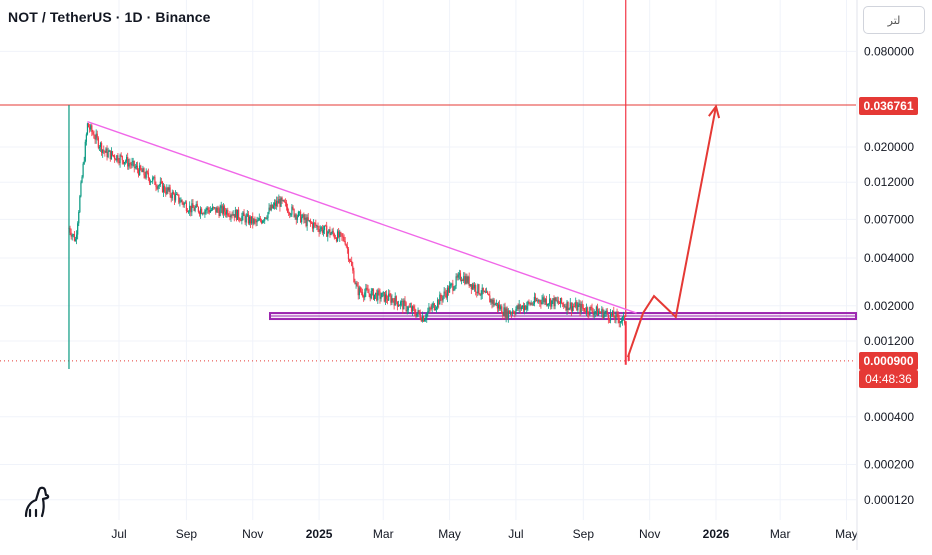 The image size is (932, 555). What do you see at coordinates (894, 20) in the screenshot?
I see `scale-toggle-button: لتر` at bounding box center [894, 20].